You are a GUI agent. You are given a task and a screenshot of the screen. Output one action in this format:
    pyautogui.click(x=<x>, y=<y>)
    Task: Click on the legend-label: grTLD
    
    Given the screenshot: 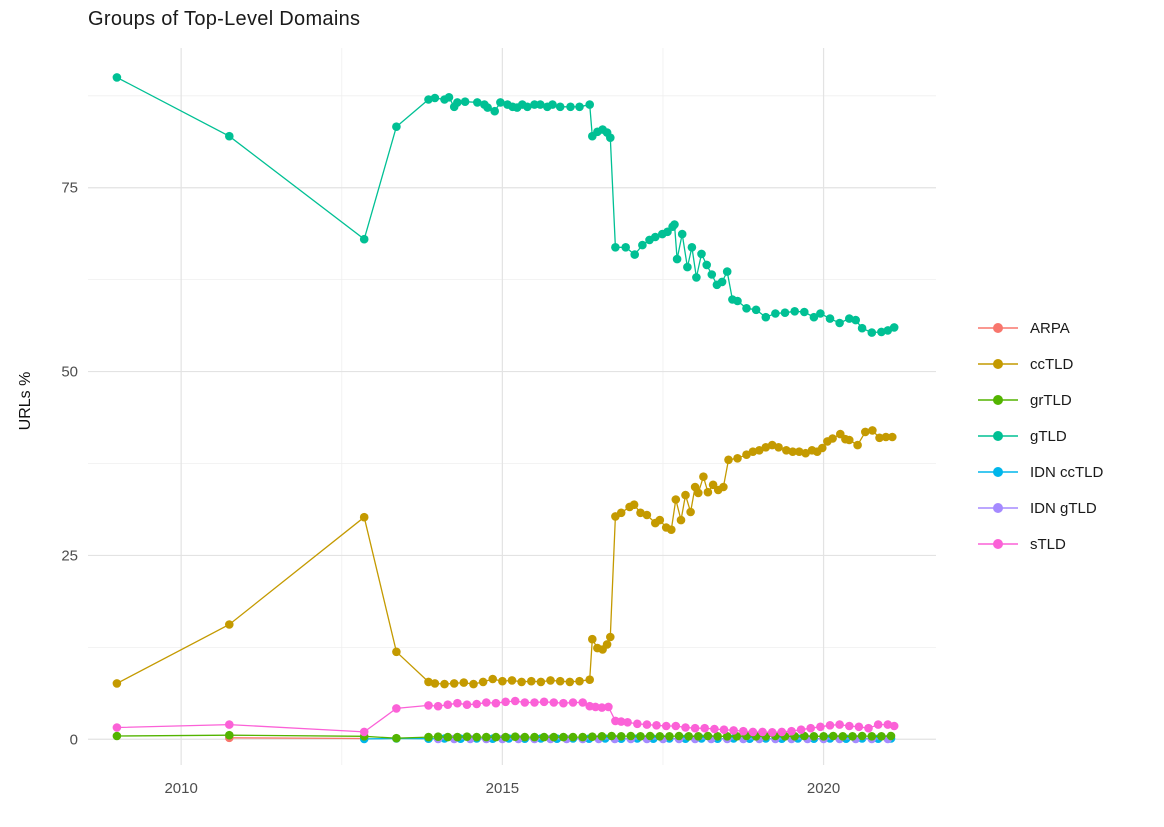 What is the action you would take?
    pyautogui.click(x=1051, y=400)
    